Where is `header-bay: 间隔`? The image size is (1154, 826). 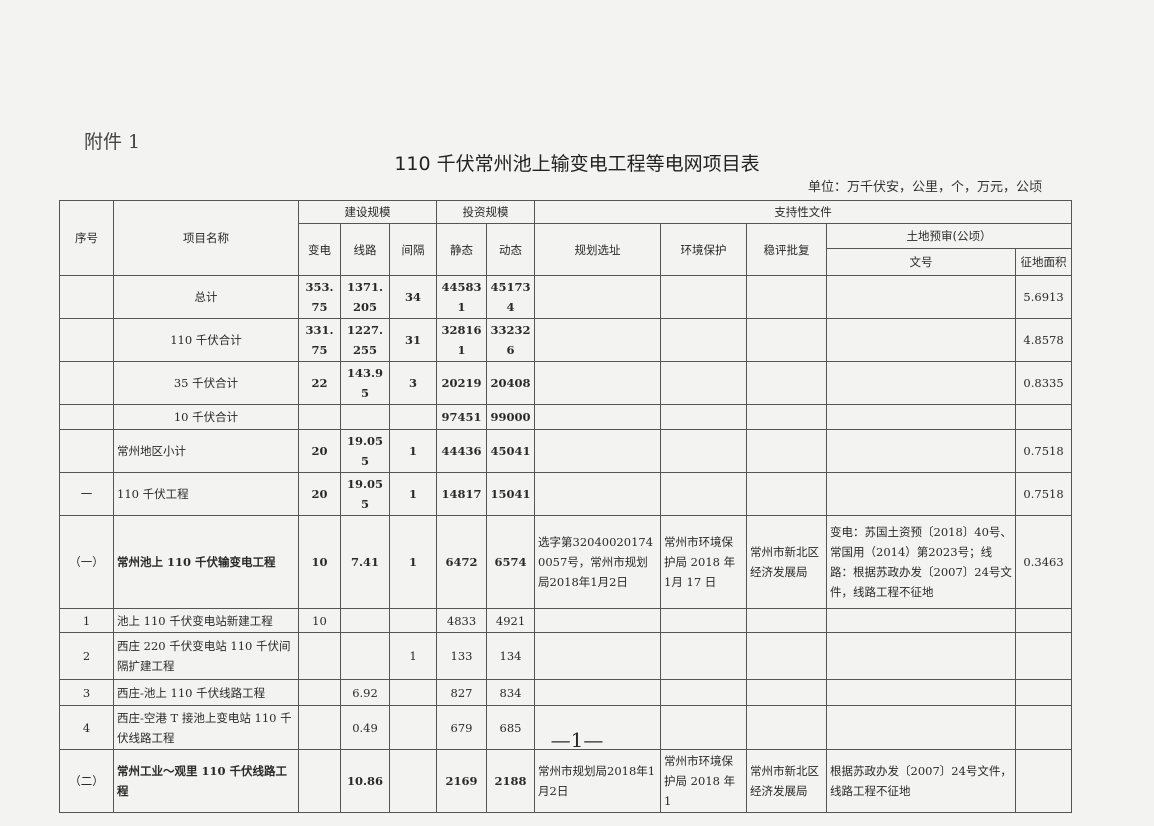
header-bay: 间隔 is located at coordinates (413, 249).